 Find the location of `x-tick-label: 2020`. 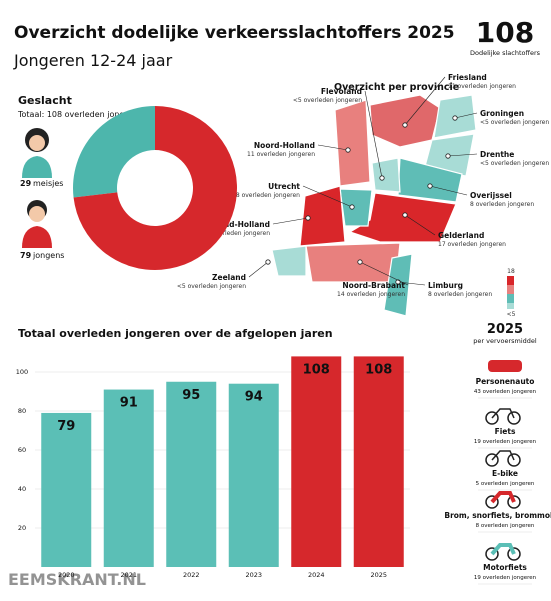

x-tick-label: 2020 is located at coordinates (66, 575).